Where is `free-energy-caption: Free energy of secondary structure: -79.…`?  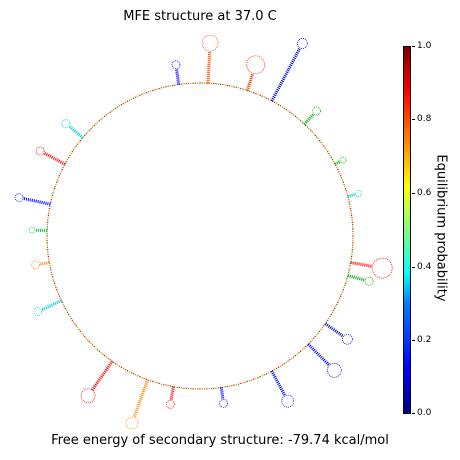
free-energy-caption: Free energy of secondary structure: -79.… is located at coordinates (230, 440).